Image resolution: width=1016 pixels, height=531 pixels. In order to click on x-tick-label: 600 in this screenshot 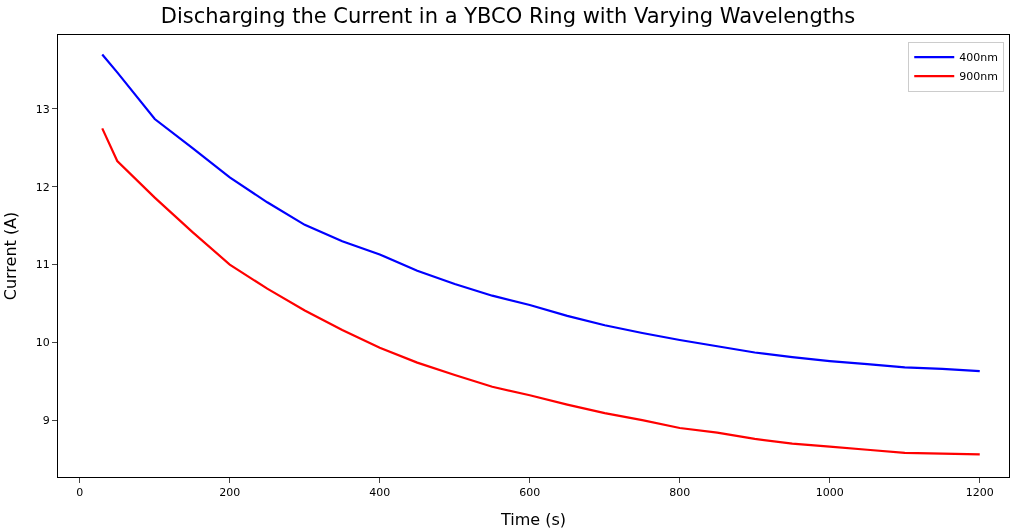, I will do `click(530, 493)`.